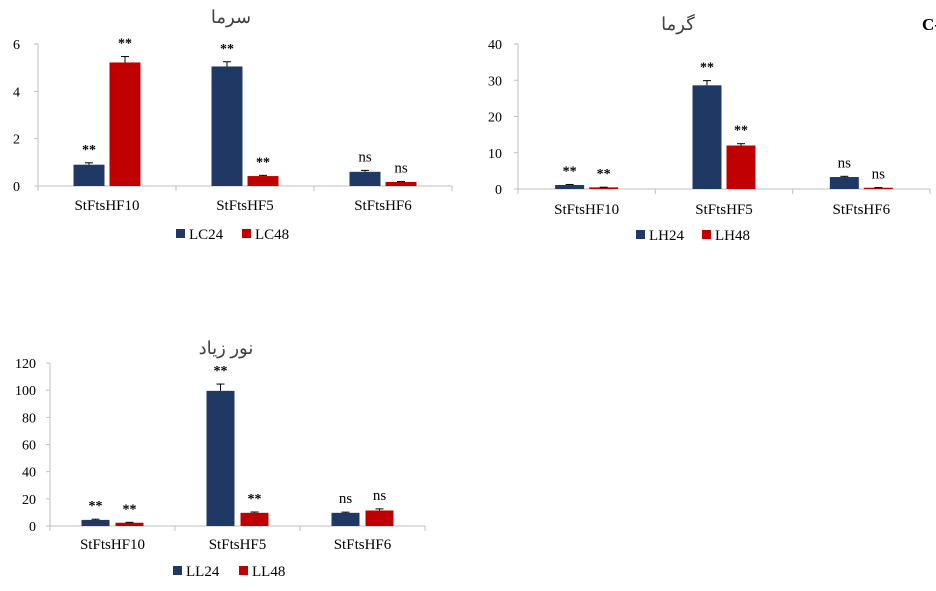 The image size is (936, 591). Describe the element at coordinates (272, 235) in the screenshot. I see `legend-label: LC48` at that location.